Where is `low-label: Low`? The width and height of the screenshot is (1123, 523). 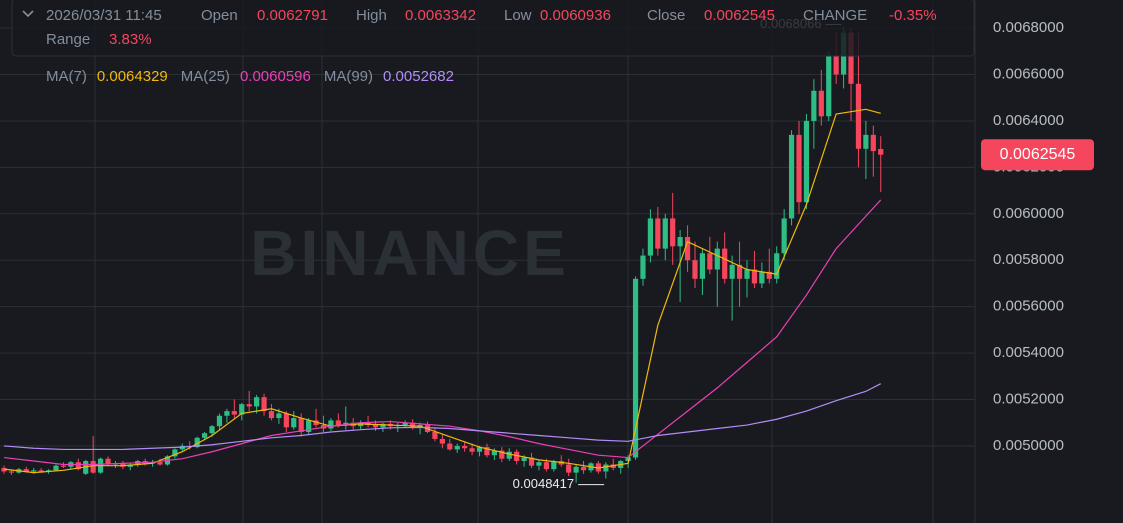
low-label: Low is located at coordinates (518, 15).